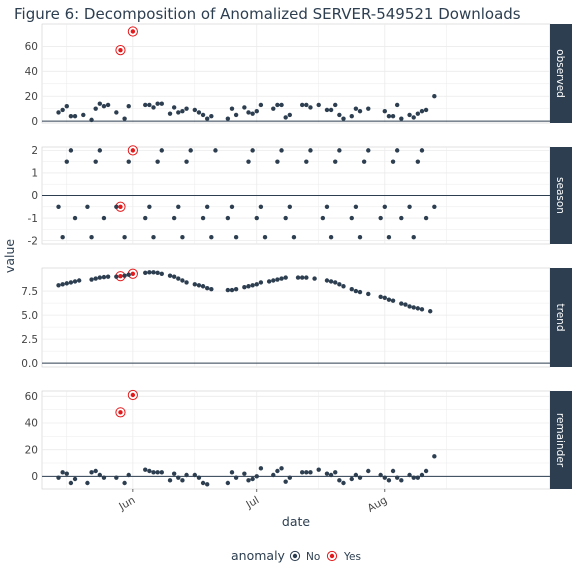  I want to click on y-tick-label: 7.5, so click(29, 292).